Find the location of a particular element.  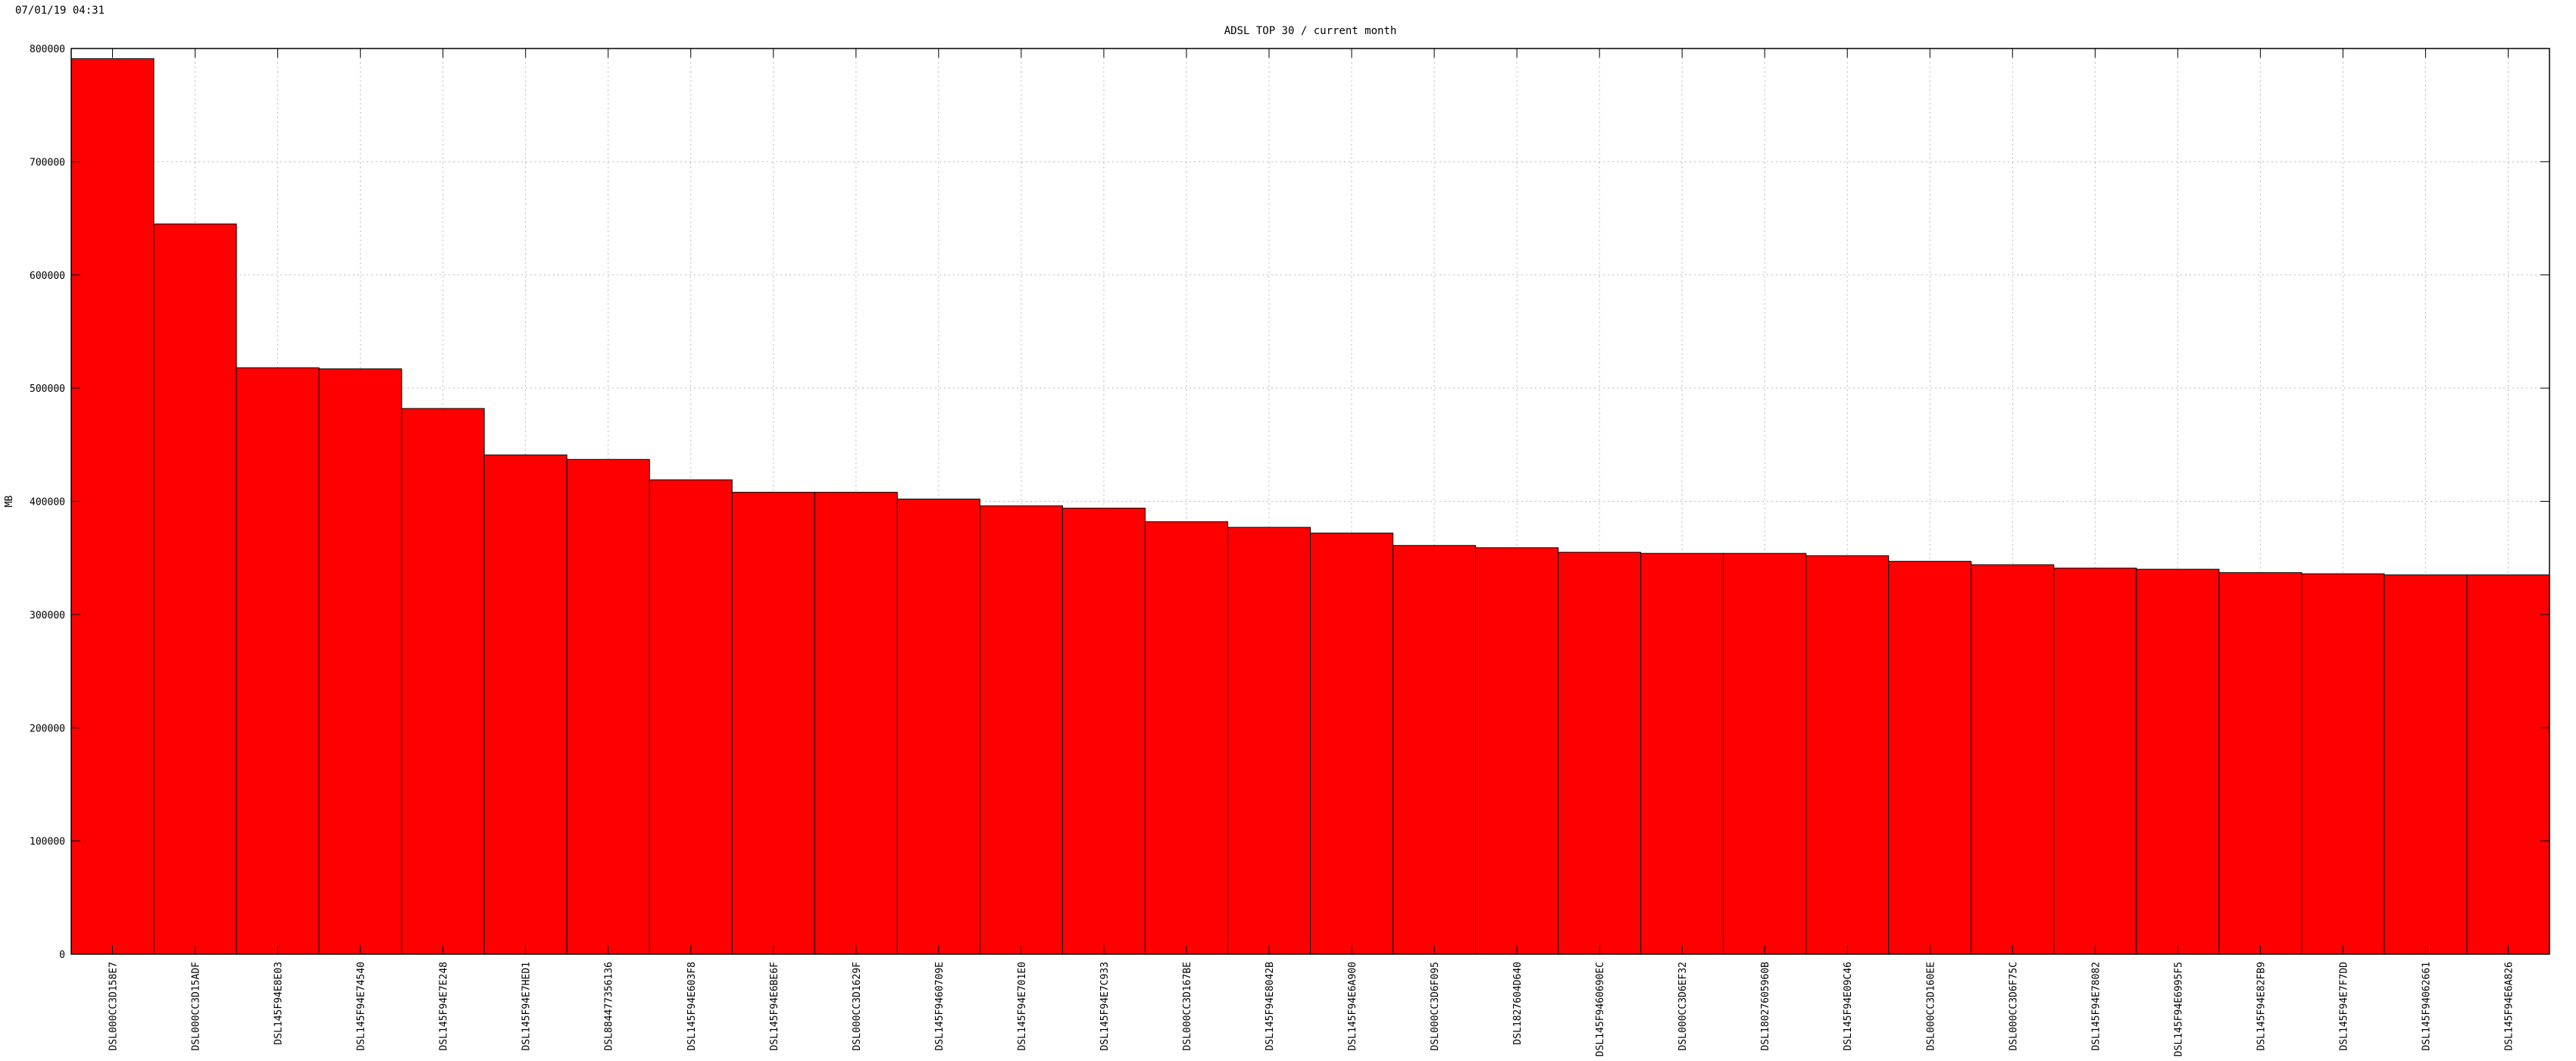

x-tick-label: DSL145F94E8042B is located at coordinates (1270, 1007).